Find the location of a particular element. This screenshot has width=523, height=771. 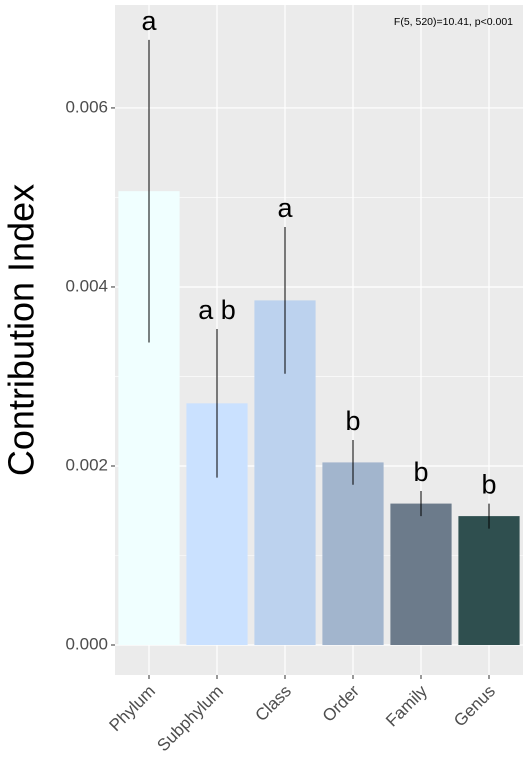

y-tick-label: 0.002 is located at coordinates (86, 464).